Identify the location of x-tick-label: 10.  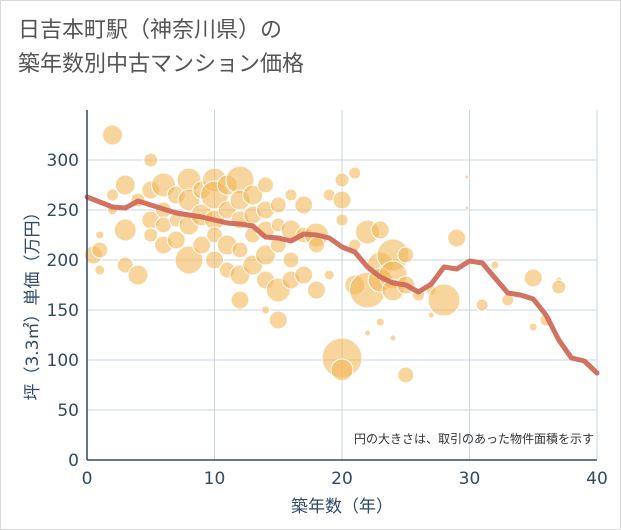
(215, 479).